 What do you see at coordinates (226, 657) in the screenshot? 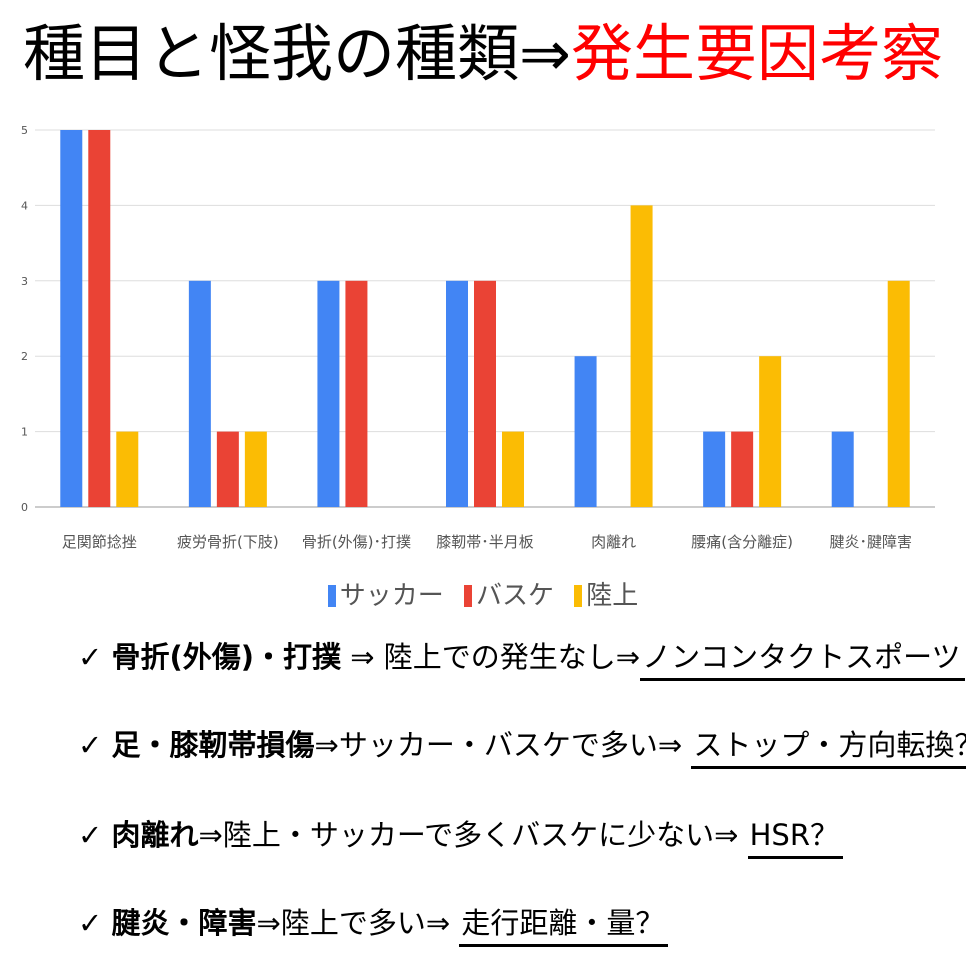
I see `bullet-heading: 骨折(外傷)・打撲` at bounding box center [226, 657].